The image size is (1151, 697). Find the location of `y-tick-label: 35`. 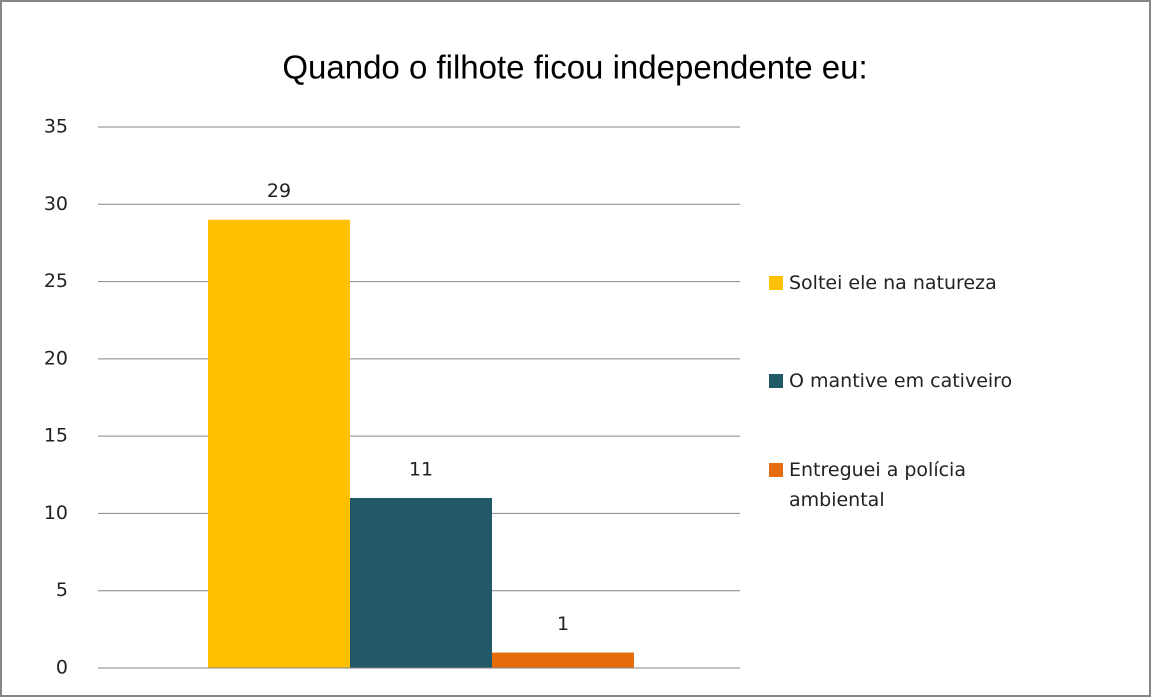

y-tick-label: 35 is located at coordinates (56, 127).